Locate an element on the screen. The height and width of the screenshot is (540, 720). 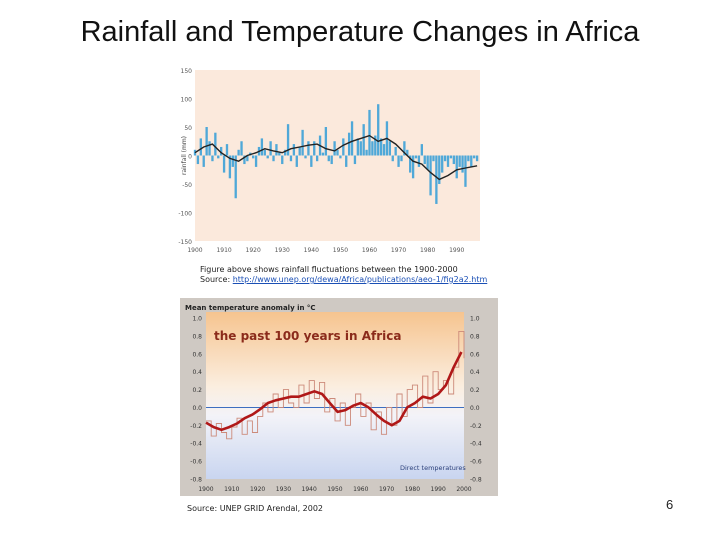
chart-annotation: Direct temperatures is located at coordinates (433, 468).